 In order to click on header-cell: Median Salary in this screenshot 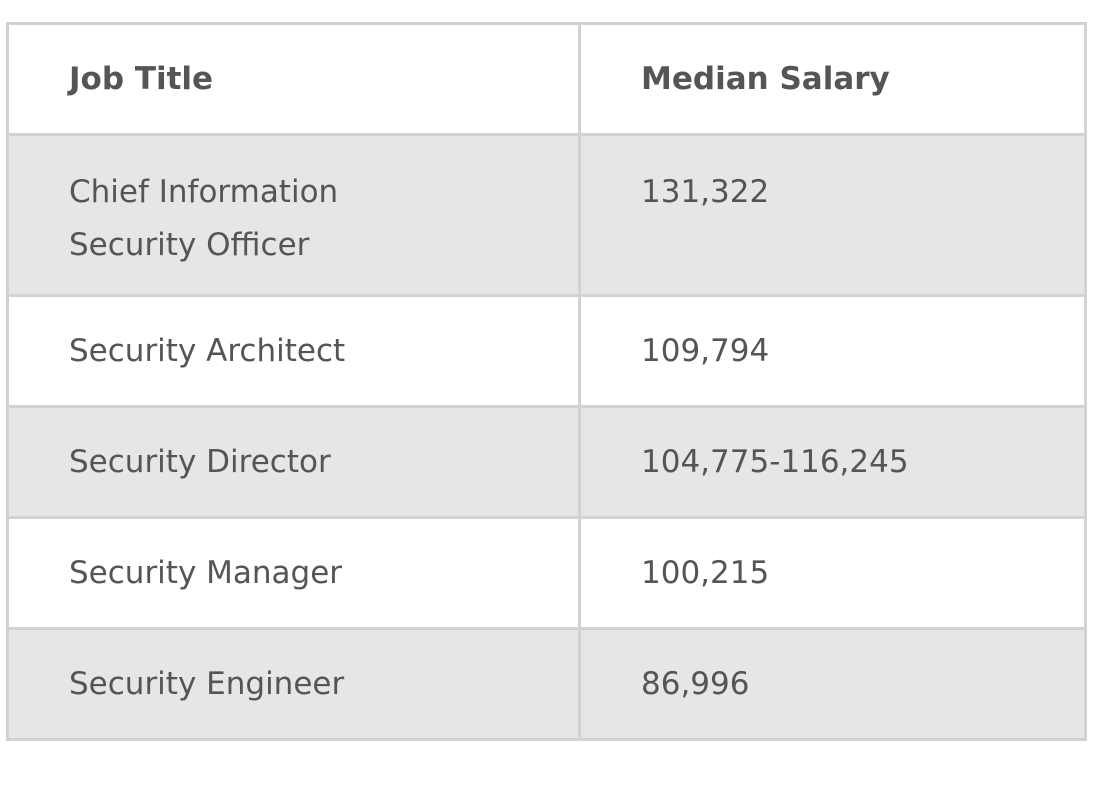, I will do `click(832, 79)`.